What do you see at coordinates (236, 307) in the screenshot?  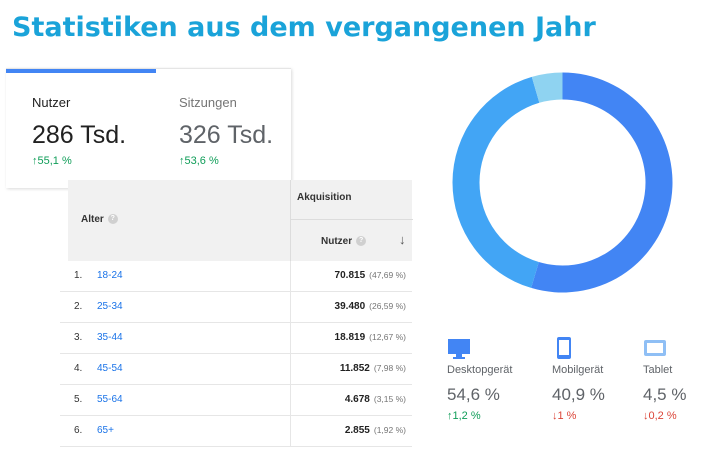 I see `table-row: 2. 25-34 39.480 (26,59 %)` at bounding box center [236, 307].